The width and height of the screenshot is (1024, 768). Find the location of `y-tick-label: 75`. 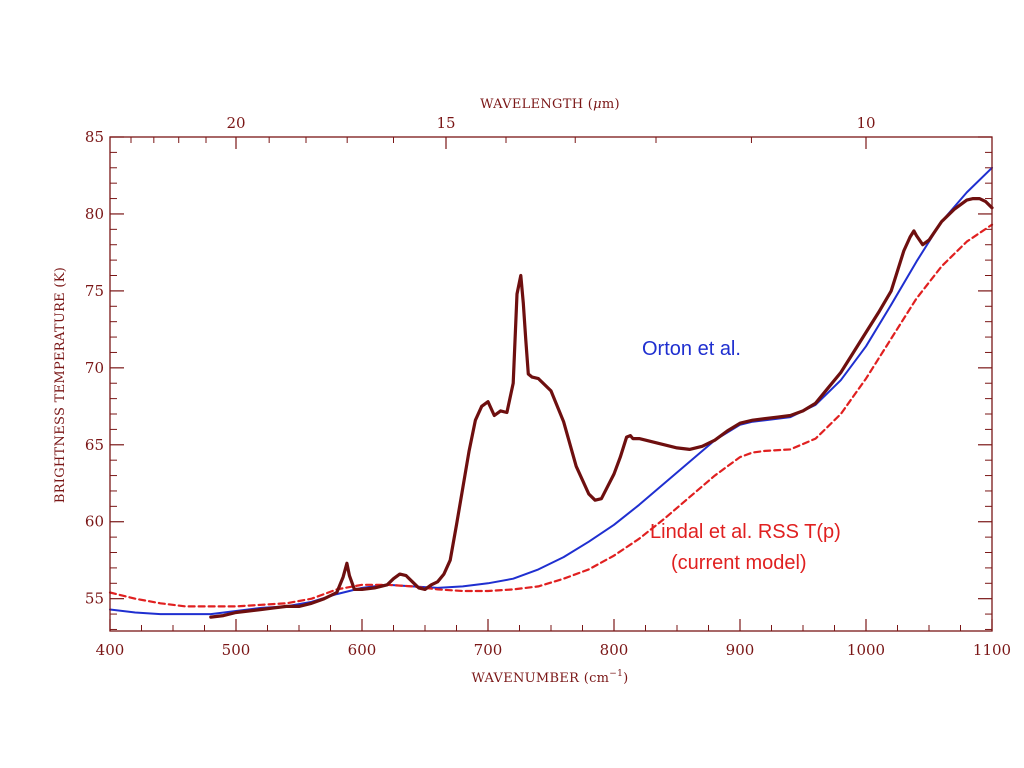

y-tick-label: 75 is located at coordinates (94, 291).